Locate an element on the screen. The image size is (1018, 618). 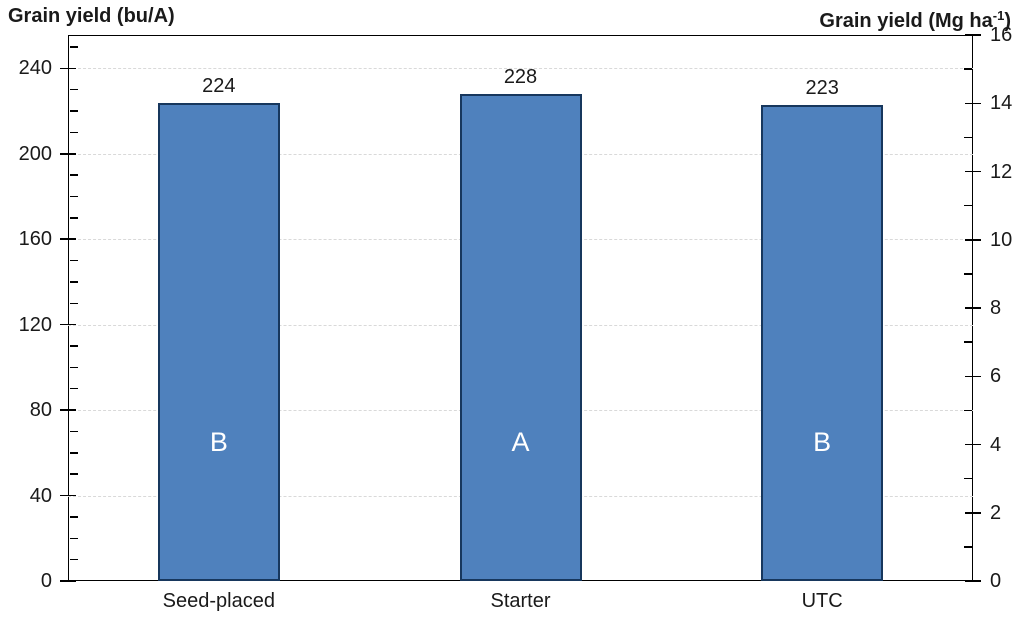
category-label: Starter is located at coordinates (520, 601).